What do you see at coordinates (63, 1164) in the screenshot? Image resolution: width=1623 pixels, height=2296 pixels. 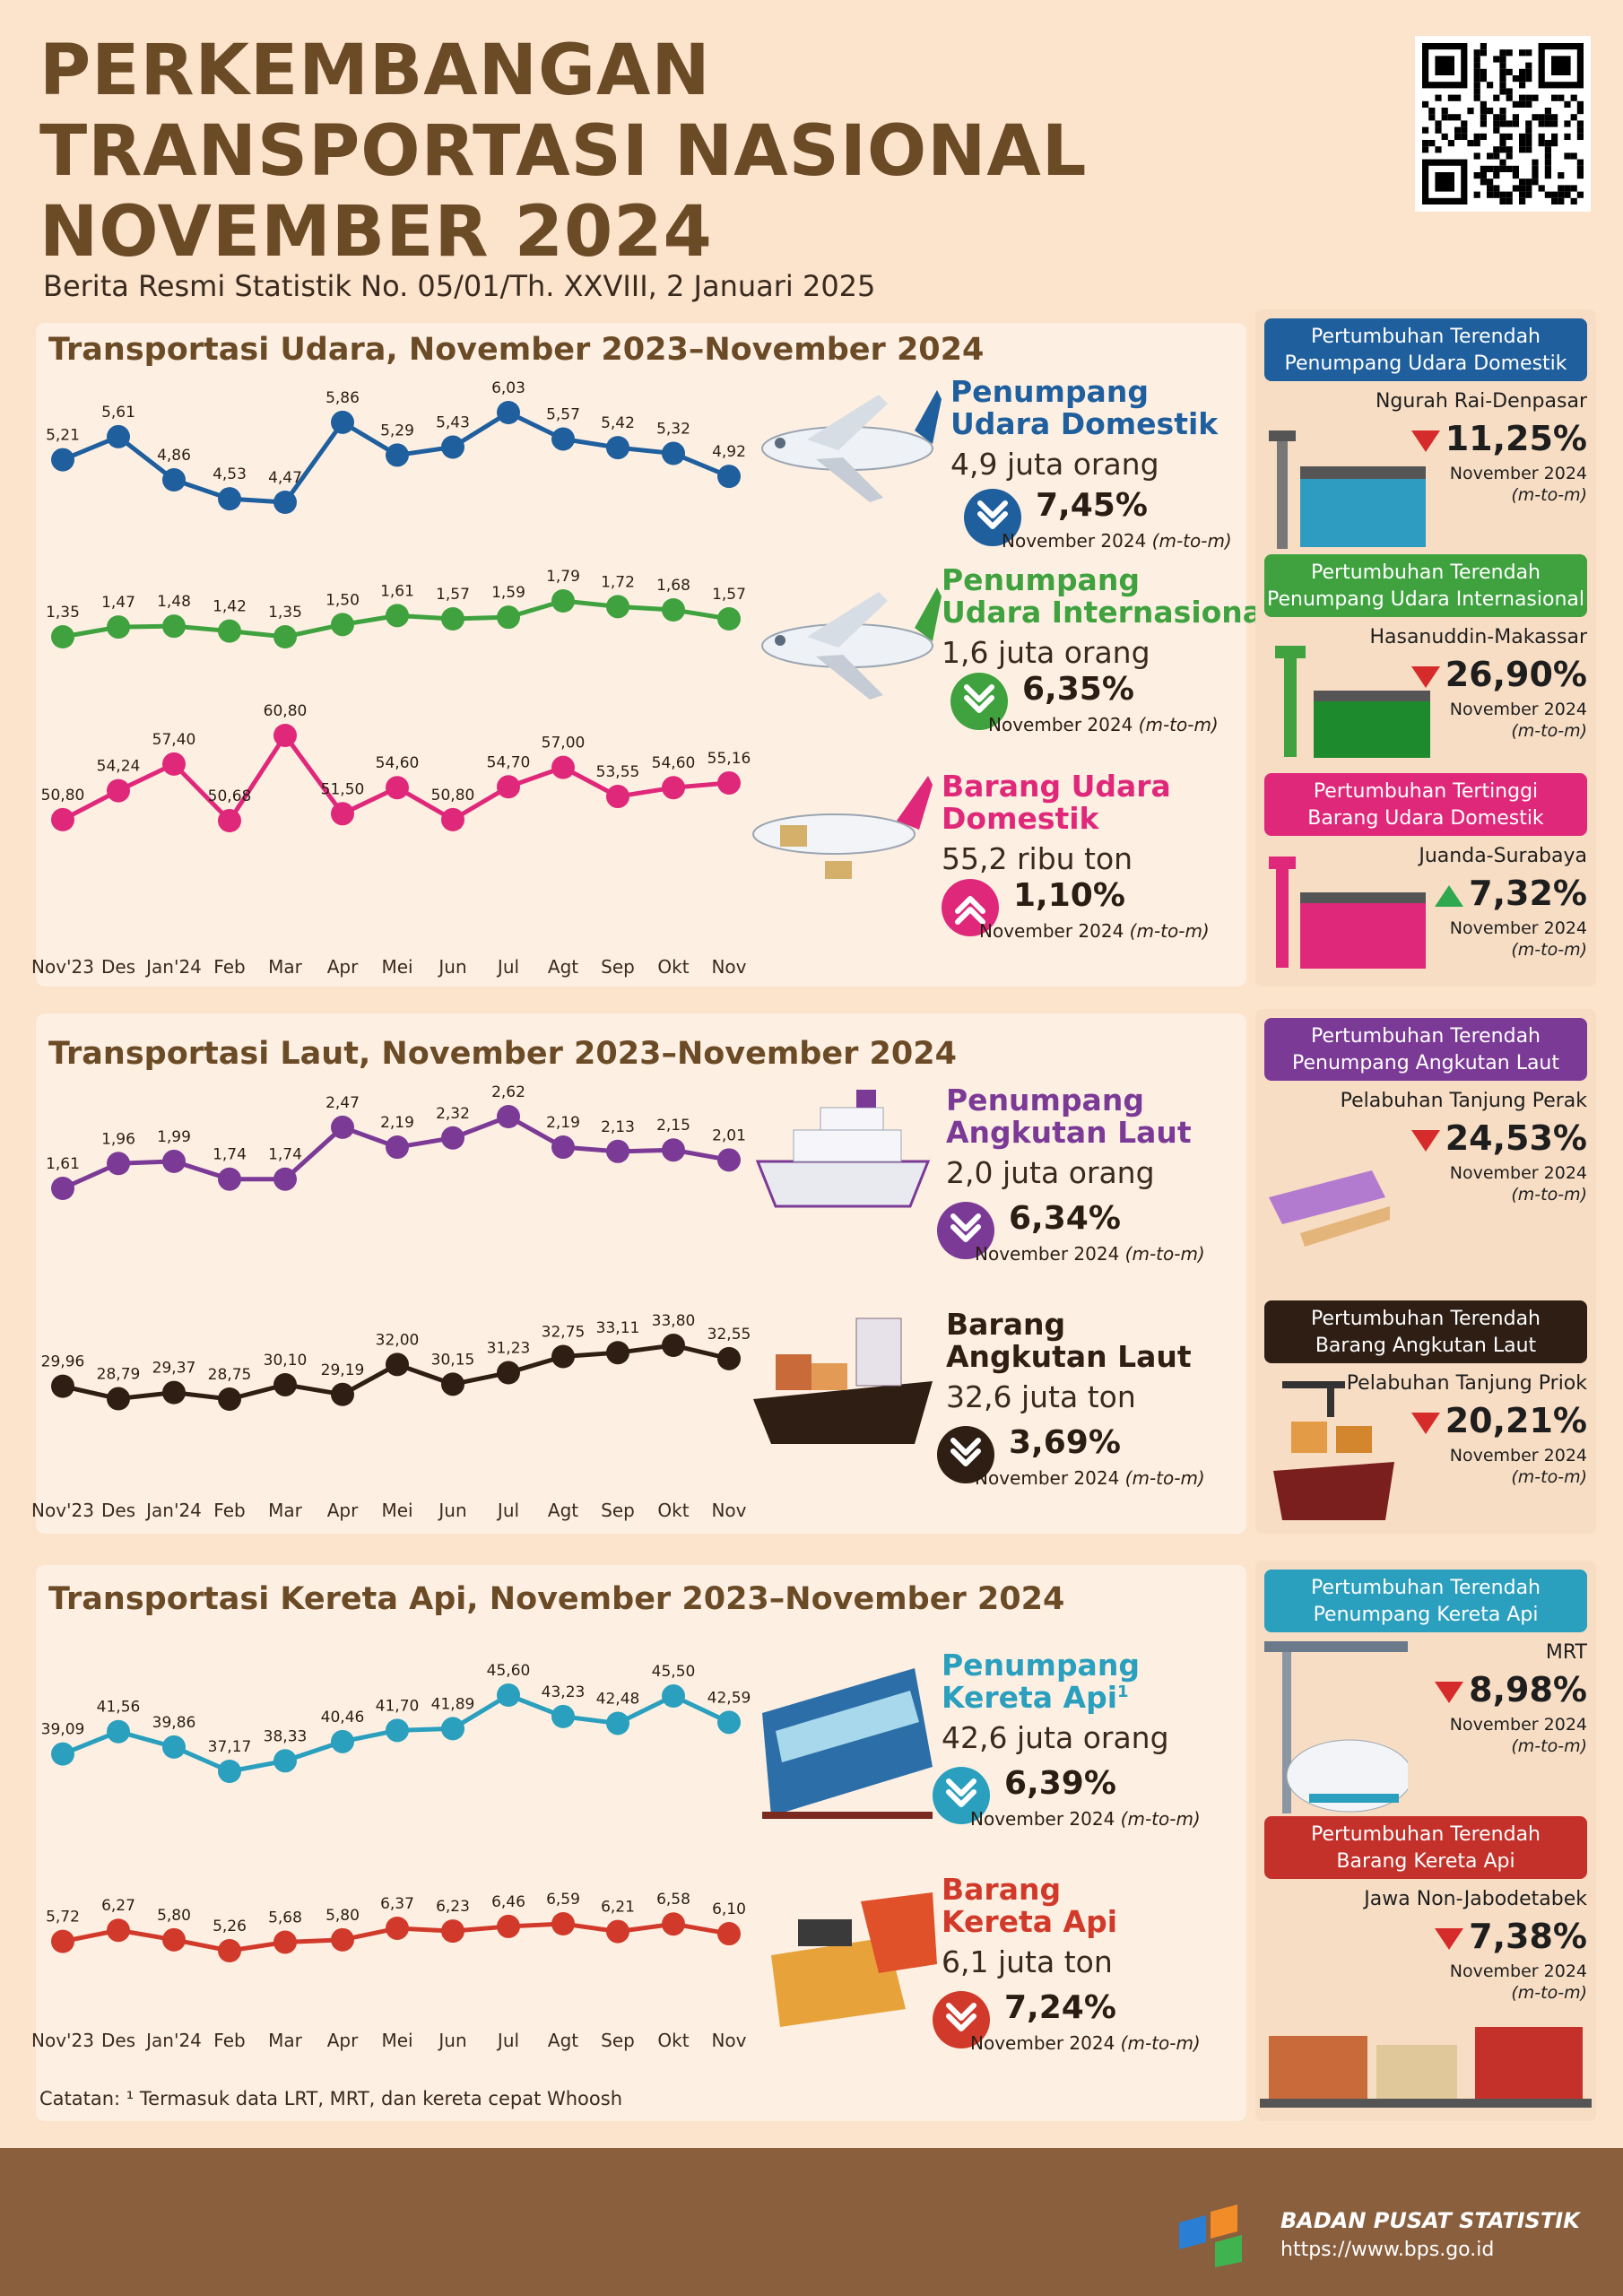 I see `data-label: 1,61` at bounding box center [63, 1164].